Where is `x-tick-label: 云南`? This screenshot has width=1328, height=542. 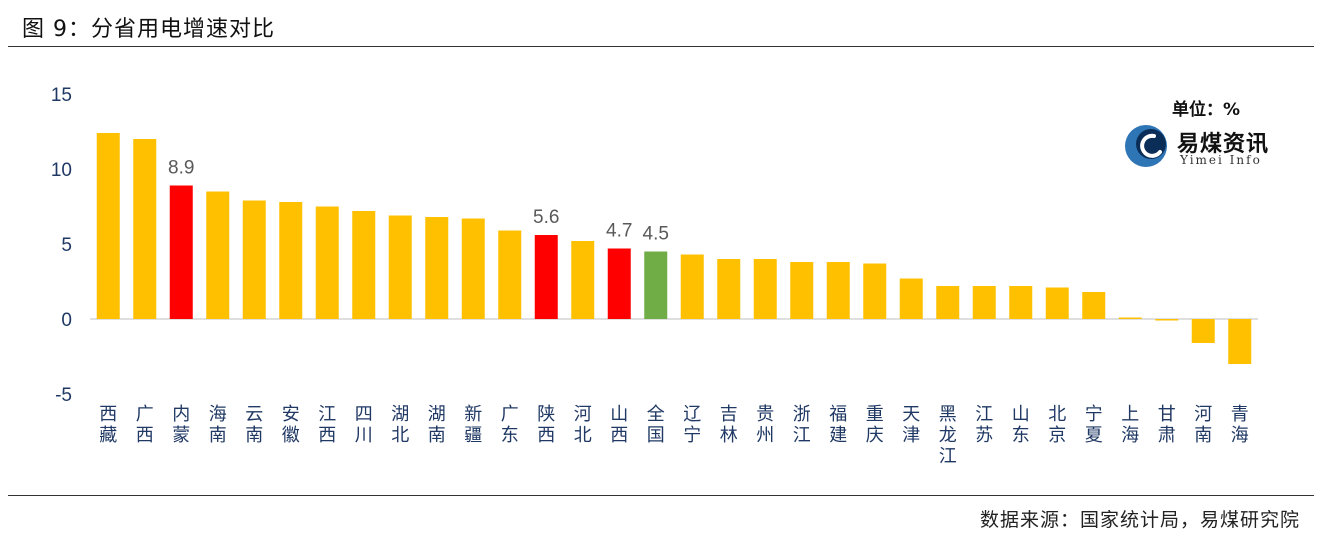 x-tick-label: 云南 is located at coordinates (254, 425).